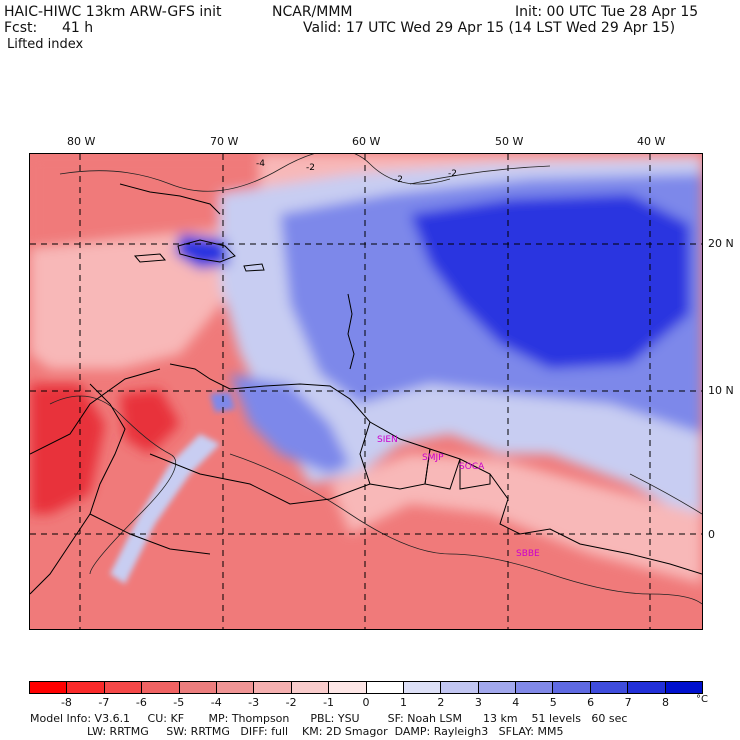  Describe the element at coordinates (651, 141) in the screenshot. I see `lon-label-40w: 40 W` at that location.